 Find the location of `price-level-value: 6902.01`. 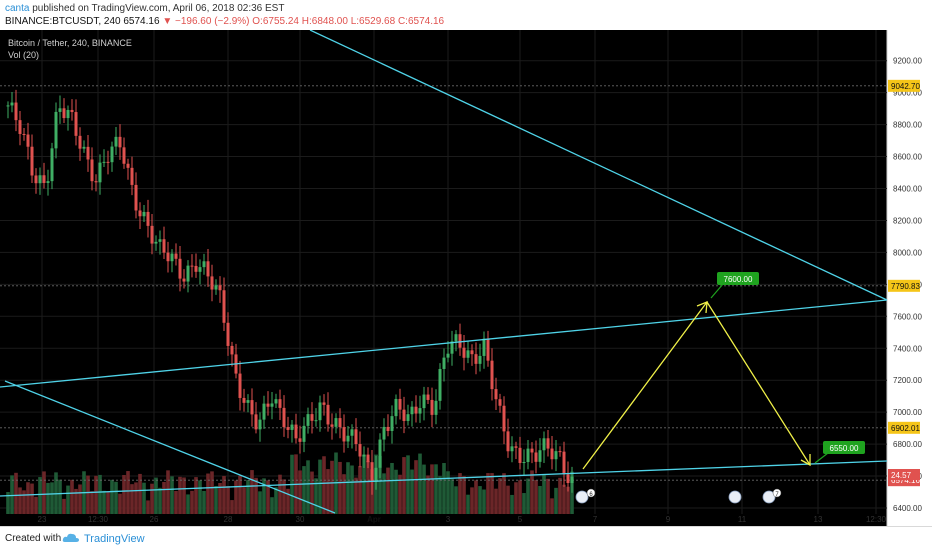

price-level-value: 6902.01 is located at coordinates (905, 428).